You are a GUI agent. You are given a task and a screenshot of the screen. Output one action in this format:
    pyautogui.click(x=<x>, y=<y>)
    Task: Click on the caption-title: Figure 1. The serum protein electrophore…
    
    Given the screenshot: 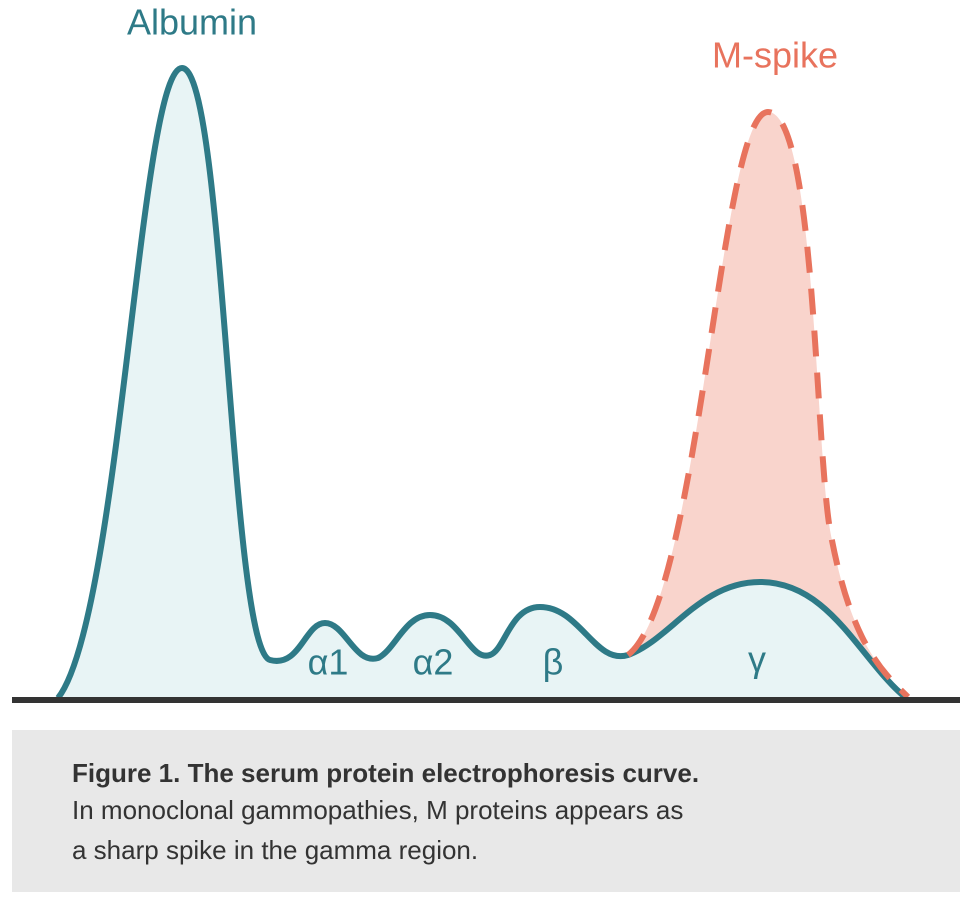 What is the action you would take?
    pyautogui.click(x=385, y=773)
    